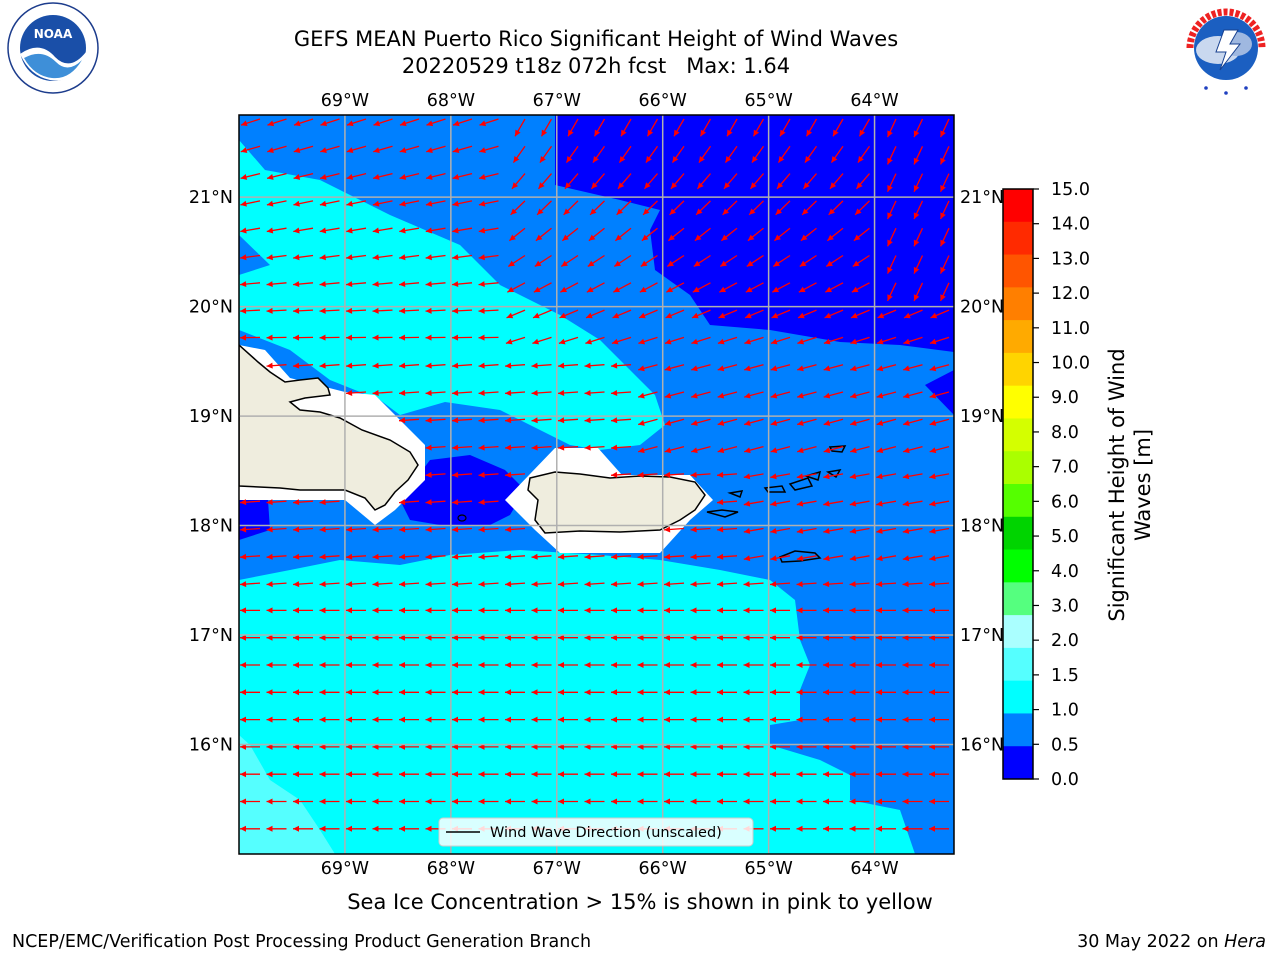 The image size is (1280, 960). Describe the element at coordinates (287, 794) in the screenshot. I see `contour-1.5-2.0` at that location.